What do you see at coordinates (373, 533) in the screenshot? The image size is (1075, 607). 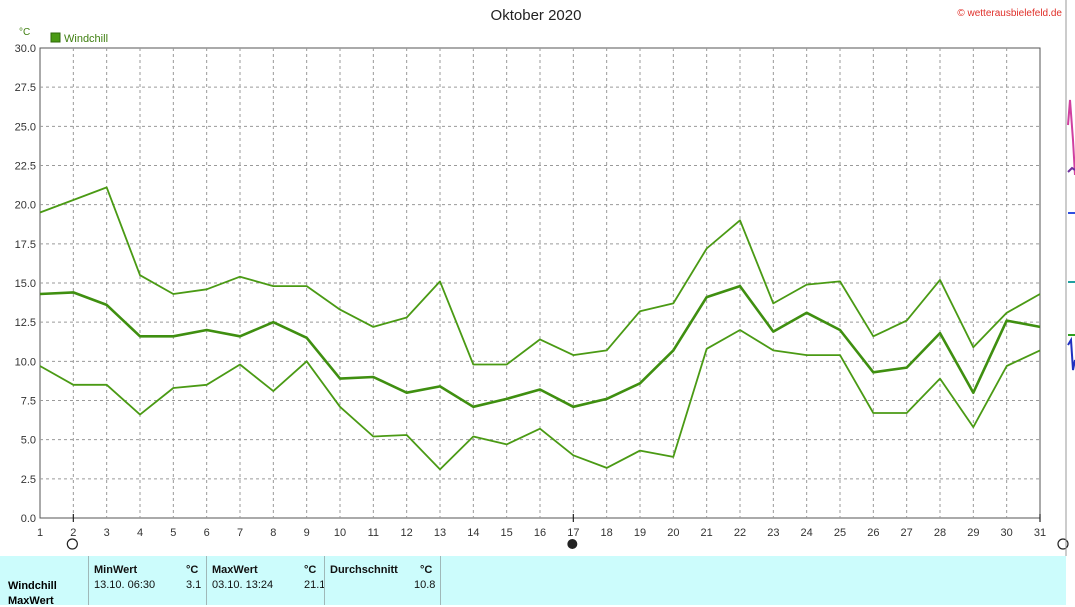 I see `x-tick-label: 11` at bounding box center [373, 533].